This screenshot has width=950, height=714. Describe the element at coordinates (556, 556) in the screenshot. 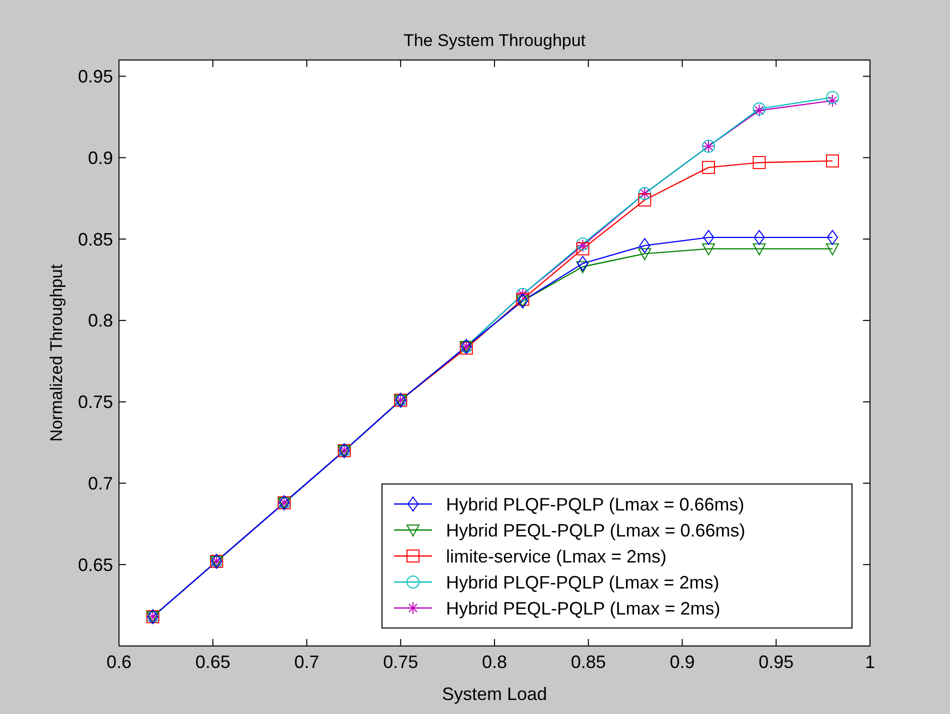

I see `legend-label: limite-service (Lmax = 2ms)` at that location.